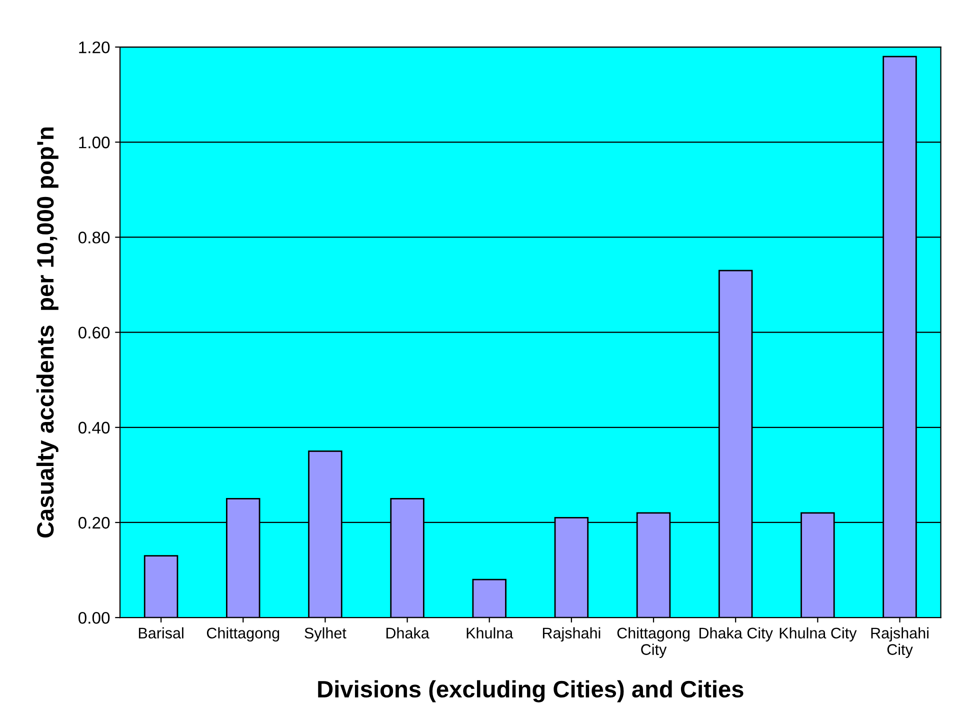 This screenshot has width=960, height=724. I want to click on x-tick-label: Khulna City, so click(818, 634).